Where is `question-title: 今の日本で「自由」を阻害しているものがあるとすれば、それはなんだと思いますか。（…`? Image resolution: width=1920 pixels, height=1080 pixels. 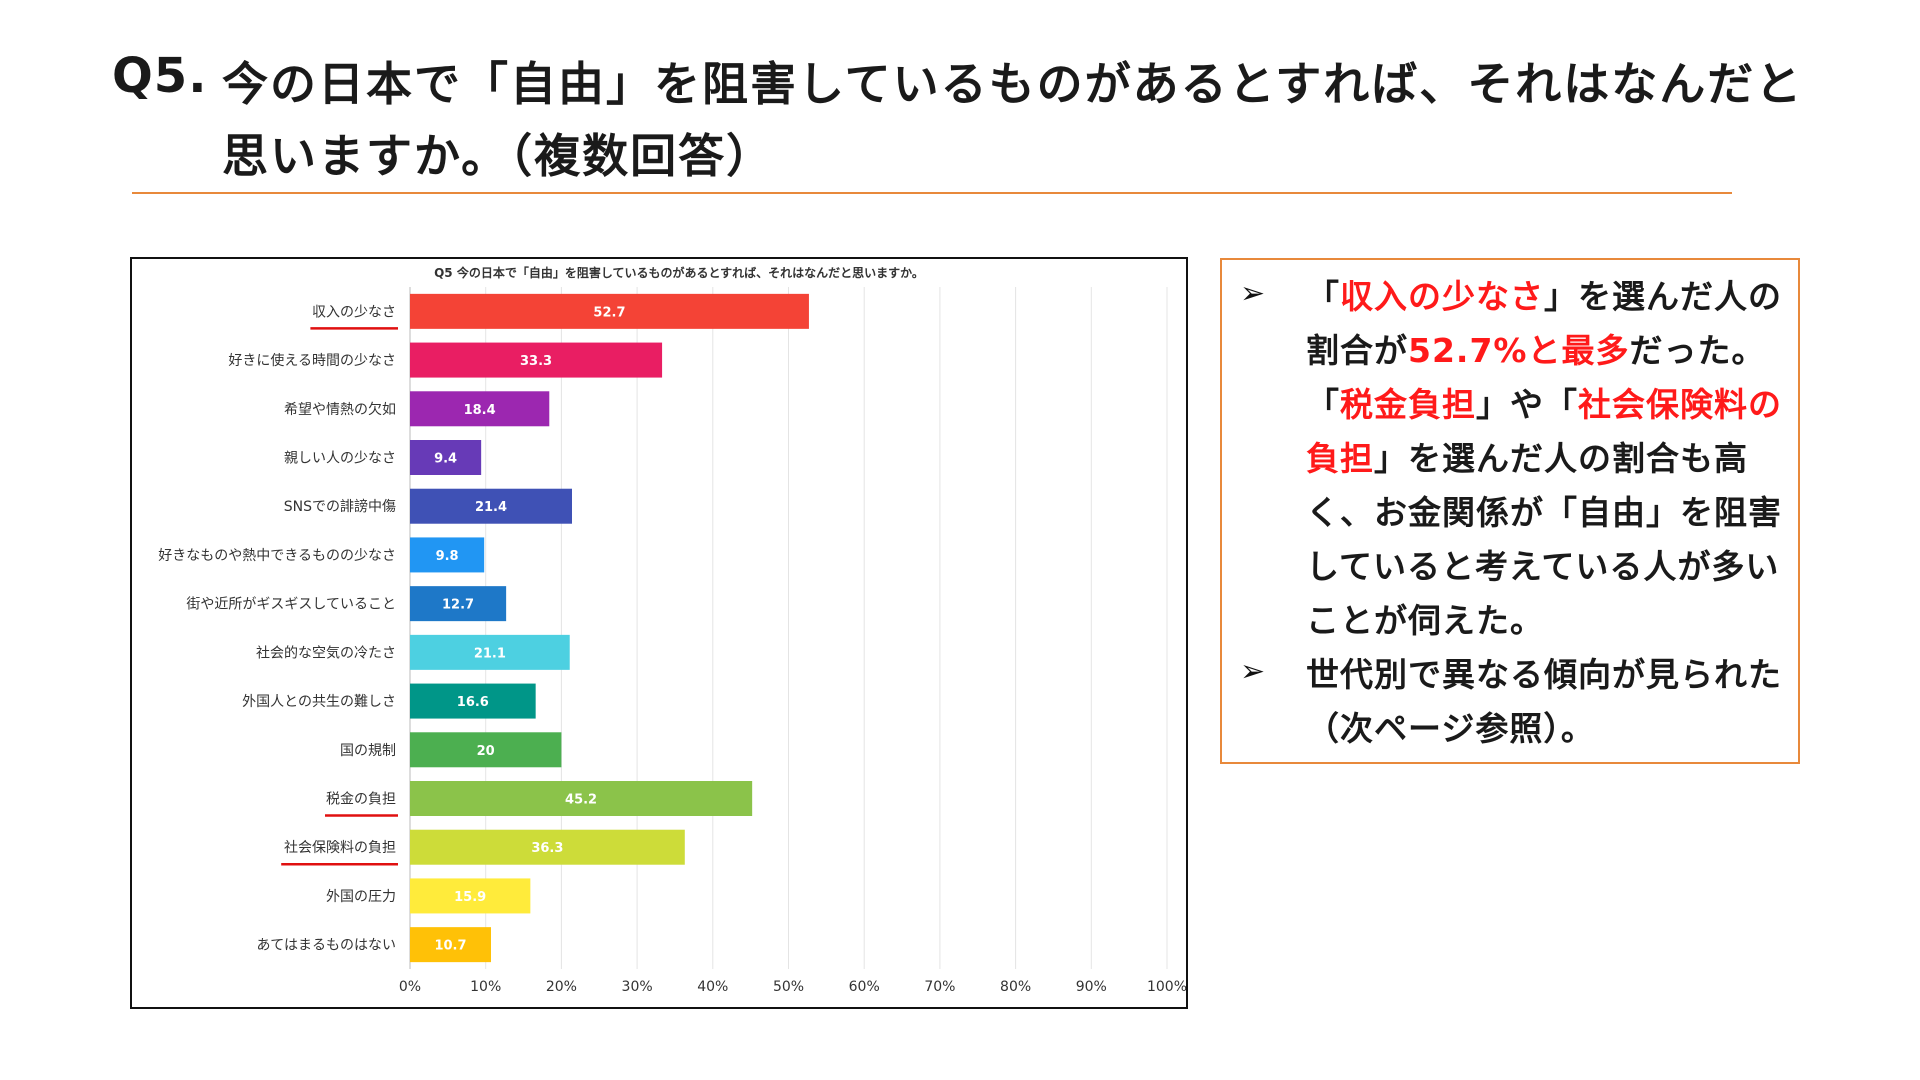 question-title: 今の日本で「自由」を阻害しているものがあるとすれば、それはなんだと思いますか。（… is located at coordinates (1013, 120).